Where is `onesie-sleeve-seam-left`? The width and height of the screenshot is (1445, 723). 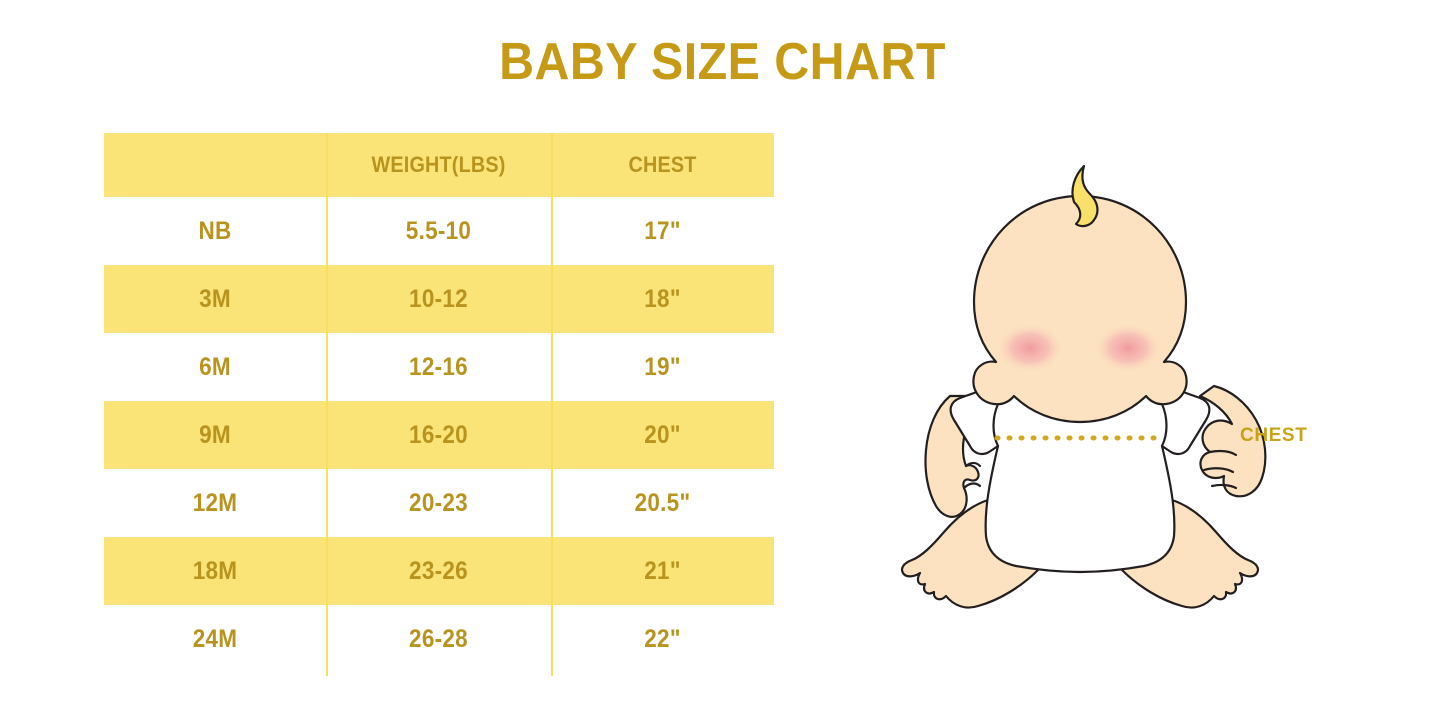 onesie-sleeve-seam-left is located at coordinates (996, 425).